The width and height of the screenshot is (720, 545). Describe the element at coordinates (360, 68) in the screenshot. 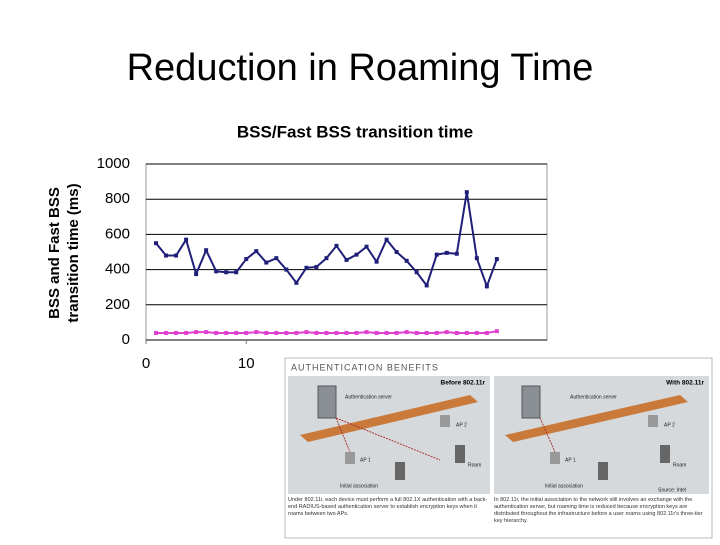

I see `slide-title: Reduction in Roaming Time` at that location.